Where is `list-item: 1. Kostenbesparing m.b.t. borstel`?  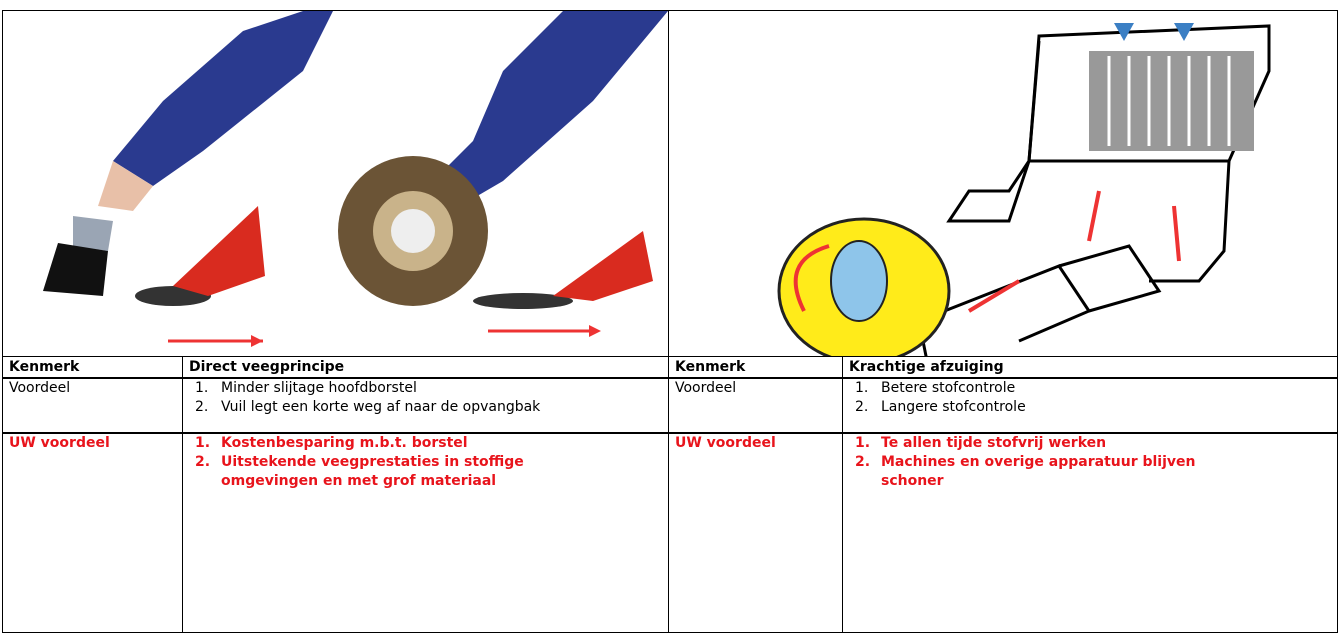
list-item: 1. Kostenbesparing m.b.t. borstel is located at coordinates (391, 443).